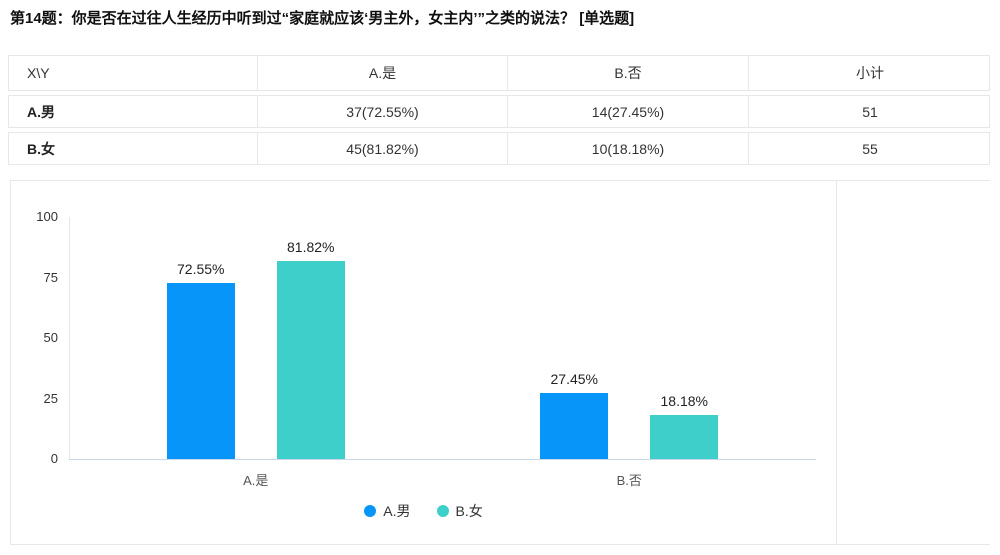 Image resolution: width=1000 pixels, height=555 pixels. What do you see at coordinates (50, 277) in the screenshot?
I see `y-tick-label: 75` at bounding box center [50, 277].